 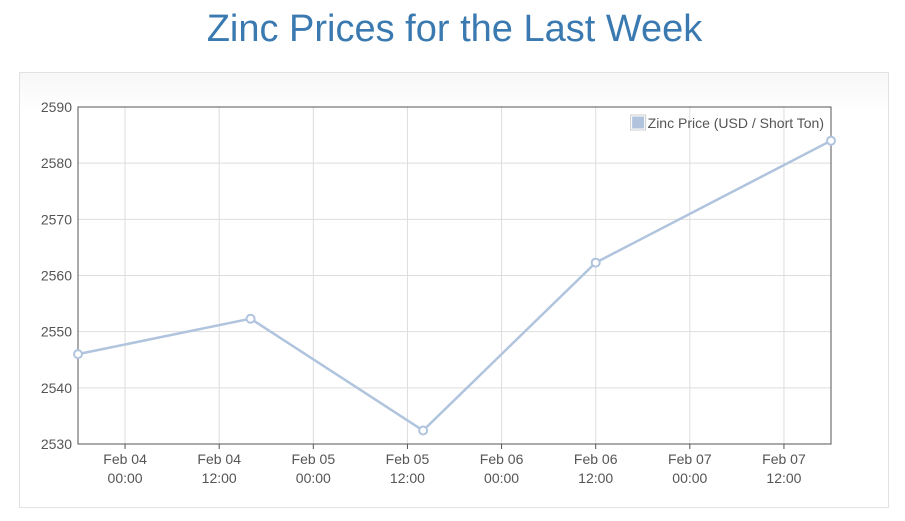 I want to click on y-tick-label: 2570, so click(x=56, y=219).